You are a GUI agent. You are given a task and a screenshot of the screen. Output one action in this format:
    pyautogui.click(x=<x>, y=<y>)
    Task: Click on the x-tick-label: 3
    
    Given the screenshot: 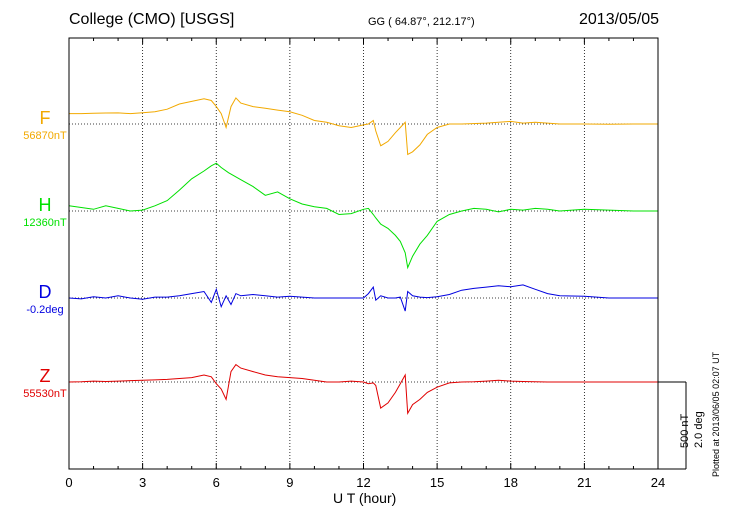 What is the action you would take?
    pyautogui.click(x=142, y=482)
    